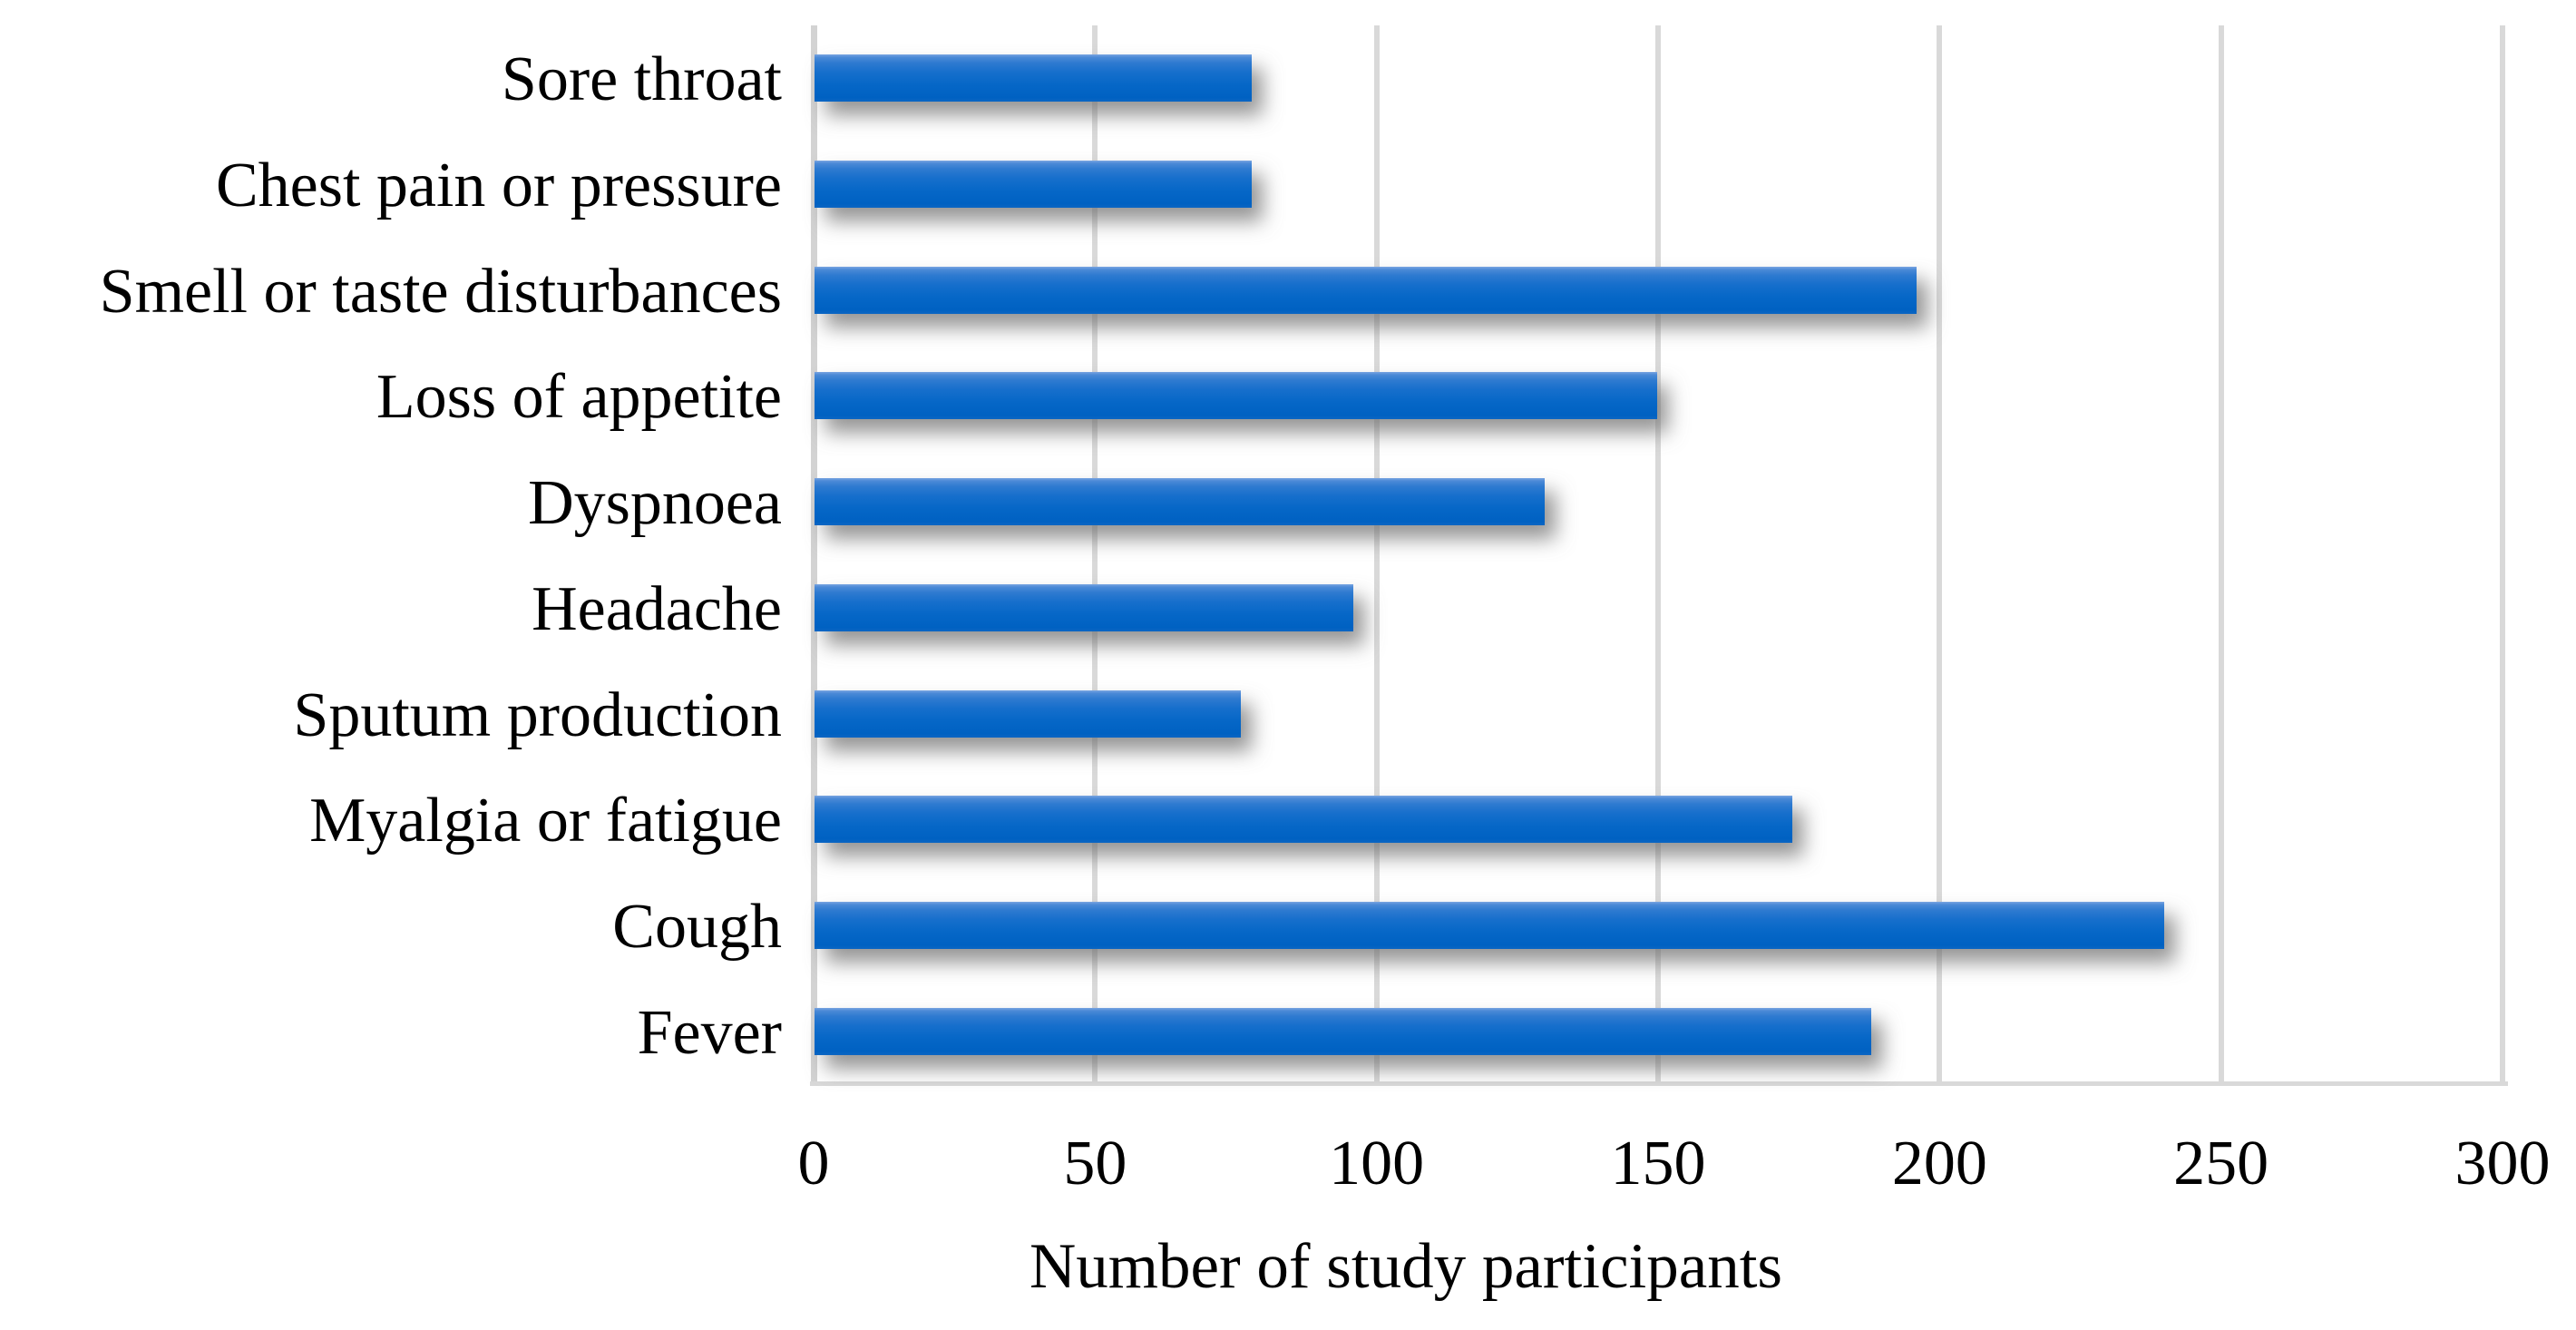 Image resolution: width=2576 pixels, height=1330 pixels. Describe the element at coordinates (814, 554) in the screenshot. I see `y-axis-line` at that location.